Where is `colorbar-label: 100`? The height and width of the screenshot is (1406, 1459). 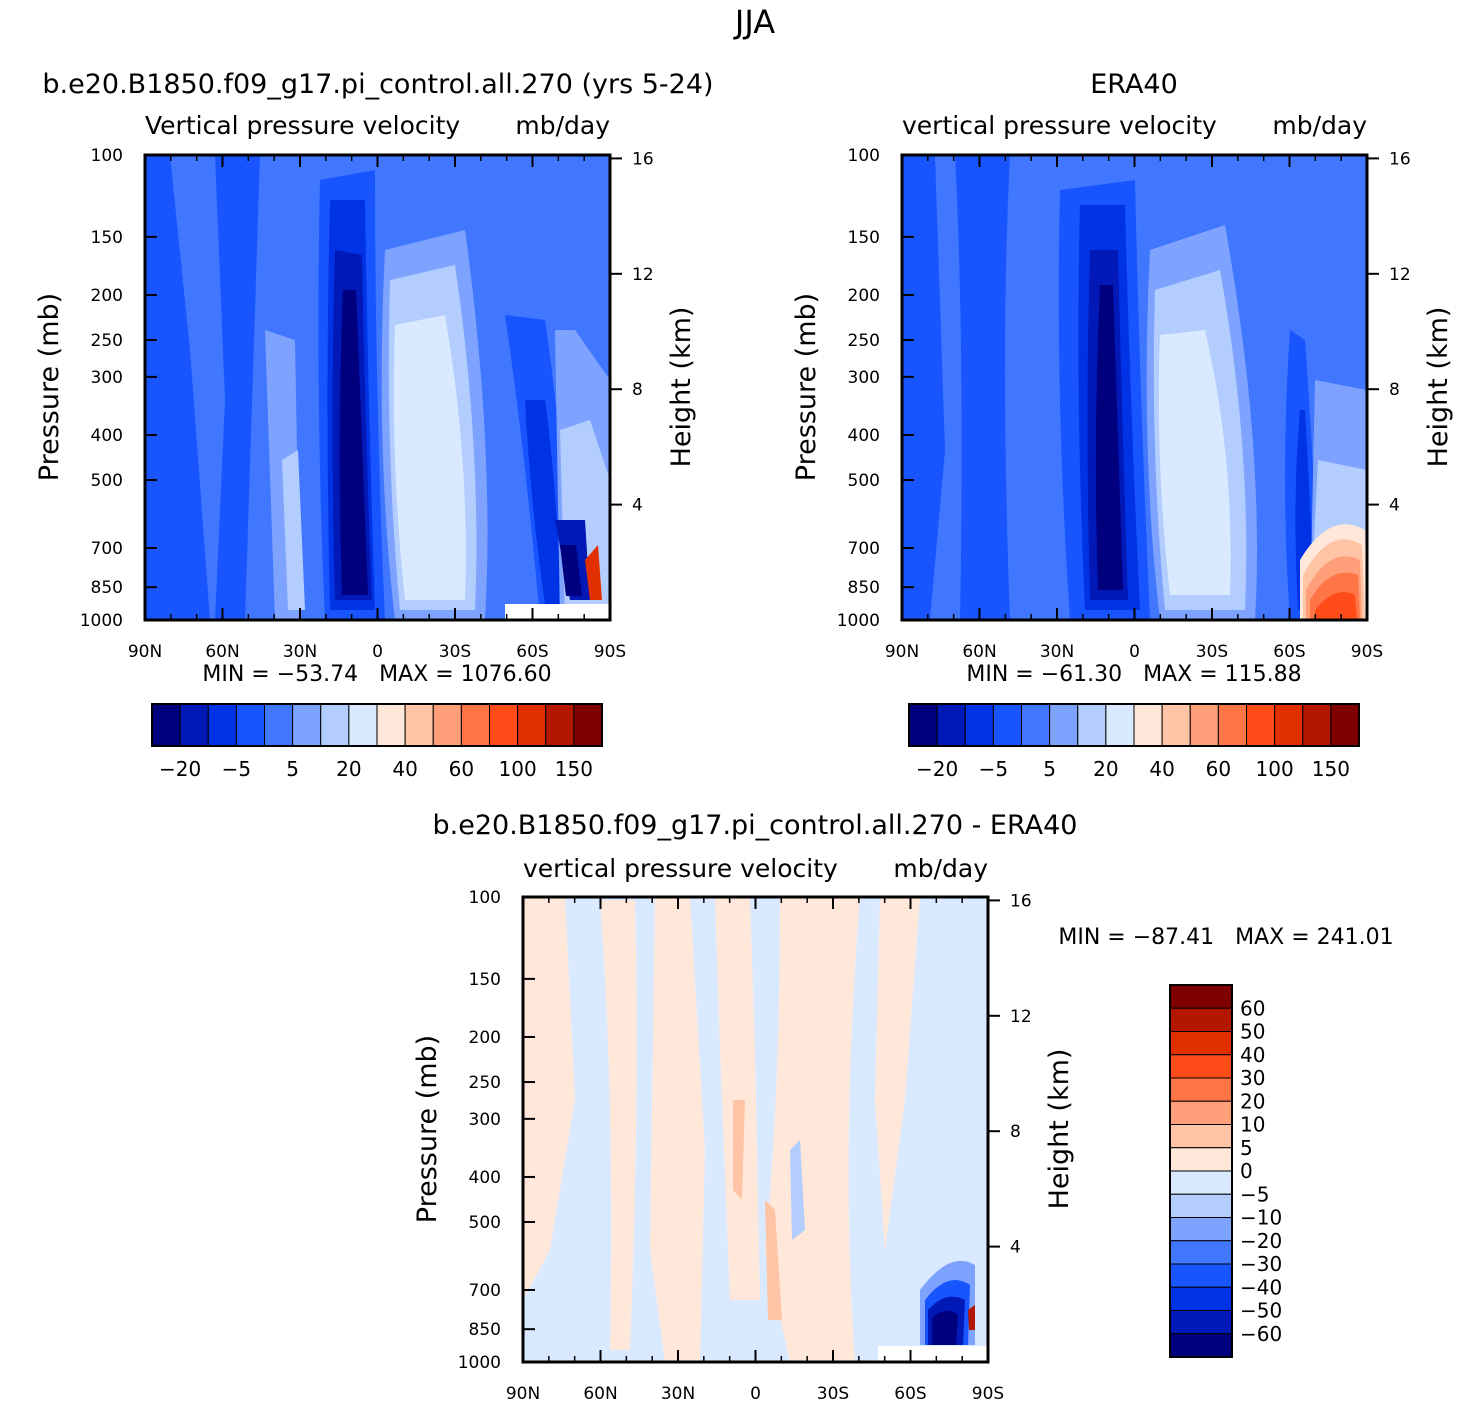
colorbar-label: 100 is located at coordinates (518, 769).